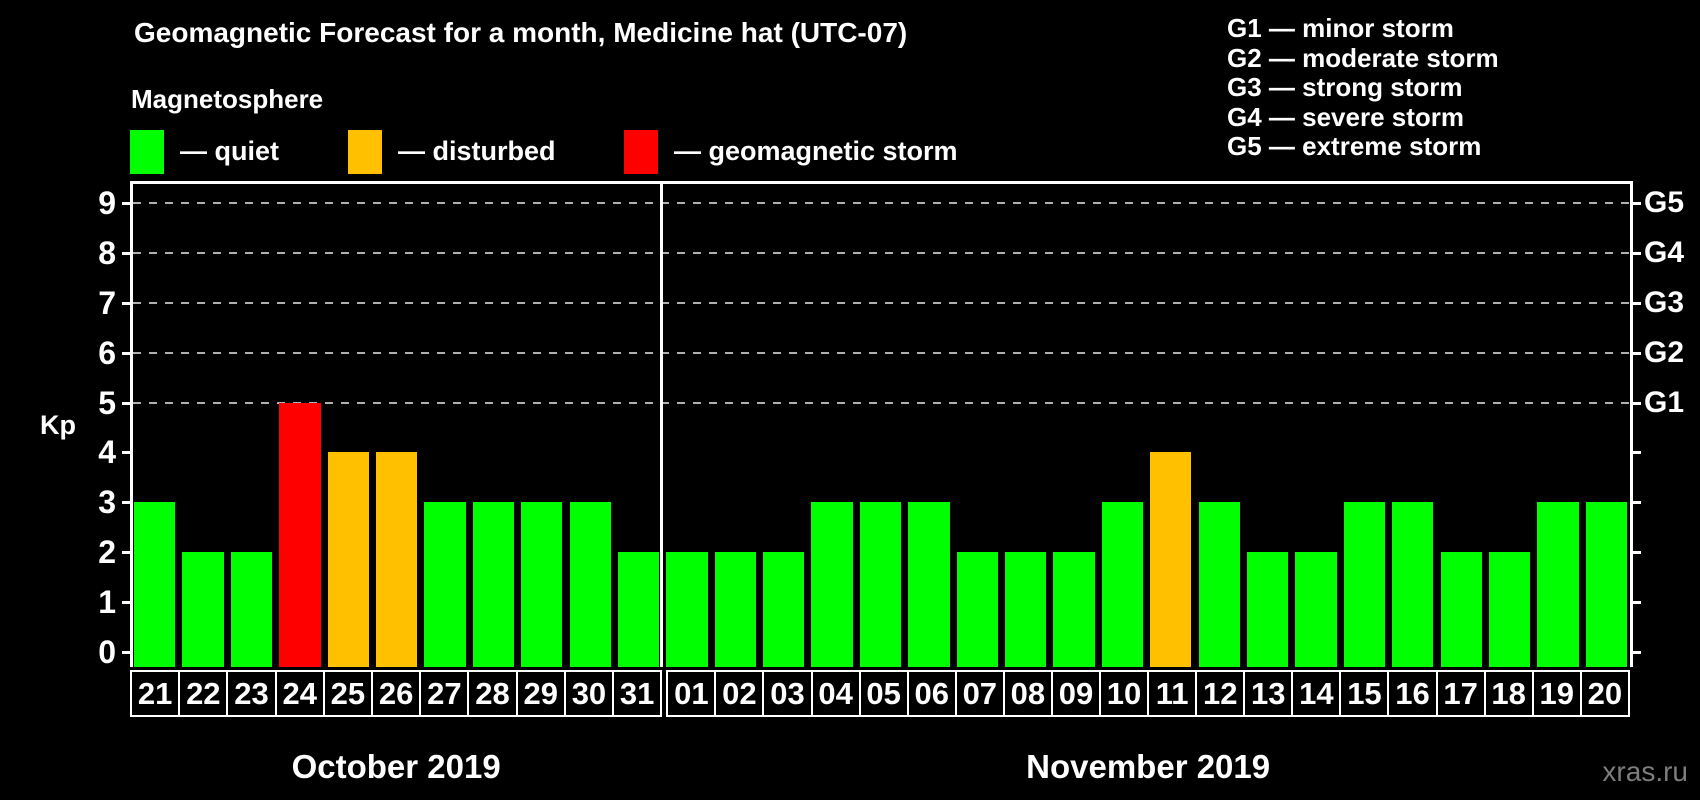 The height and width of the screenshot is (800, 1700). I want to click on day-cell-01: 01, so click(691, 693).